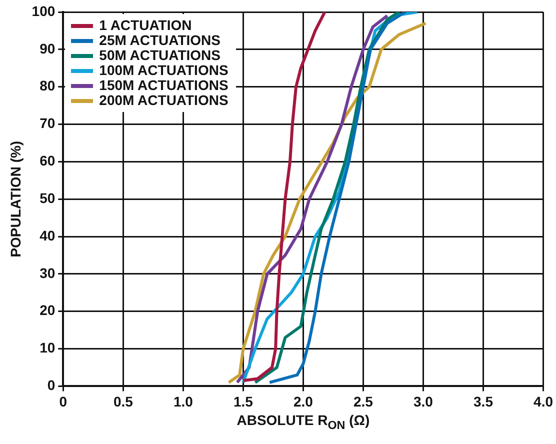 The width and height of the screenshot is (556, 444). What do you see at coordinates (123, 401) in the screenshot?
I see `x-tick-label: 0.5` at bounding box center [123, 401].